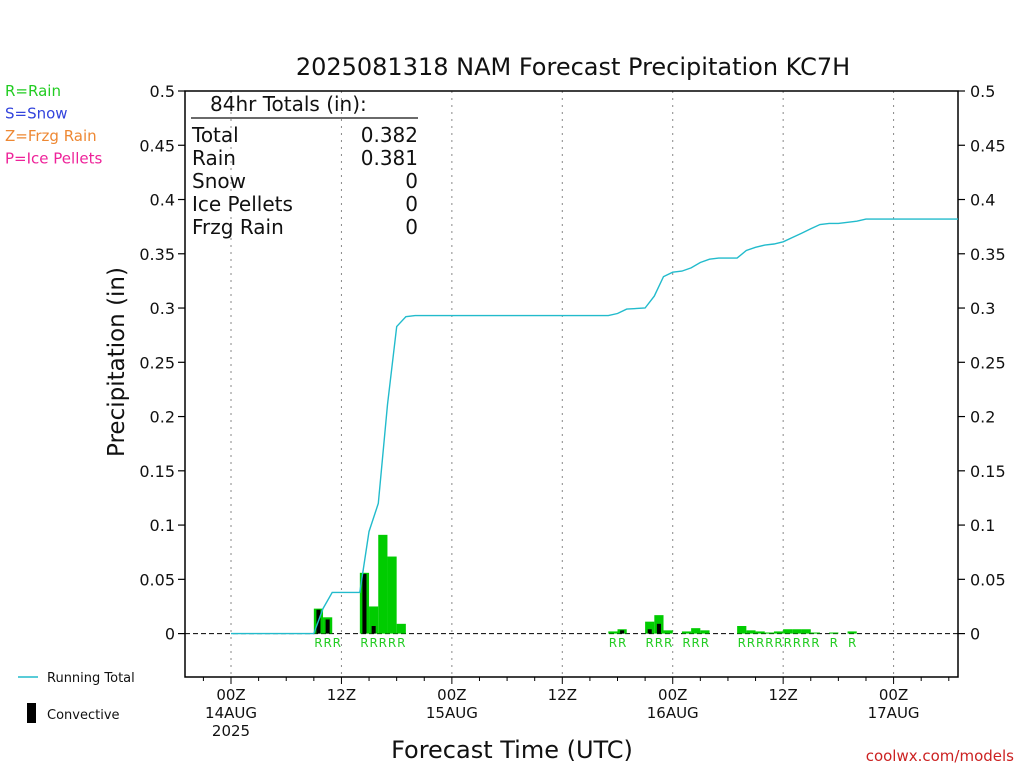 The height and width of the screenshot is (768, 1024). Describe the element at coordinates (170, 634) in the screenshot. I see `y-tick-label: 0` at that location.